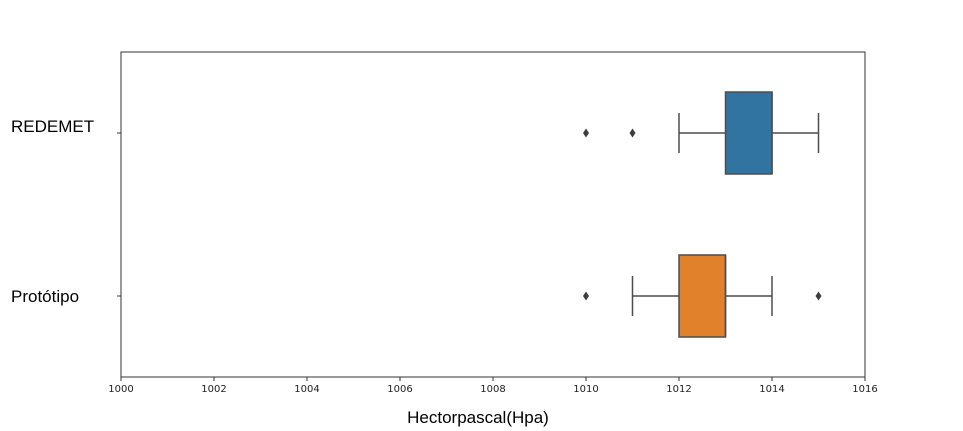 The image size is (963, 431). What do you see at coordinates (864, 389) in the screenshot?
I see `x-tick-label: 1016` at bounding box center [864, 389].